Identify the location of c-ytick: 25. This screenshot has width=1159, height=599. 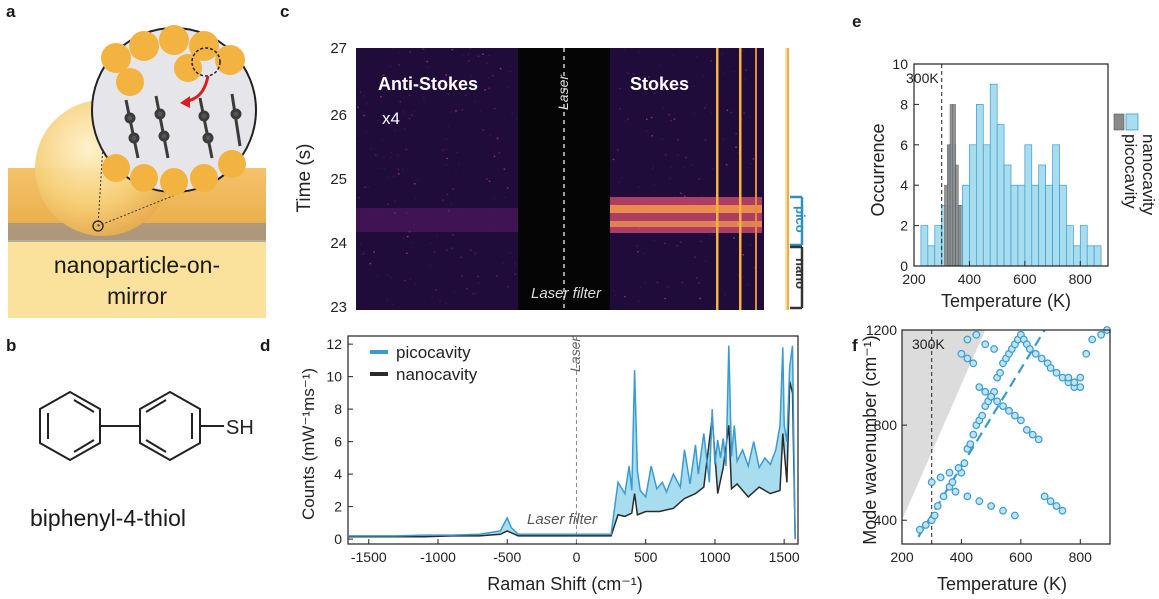
(338, 179).